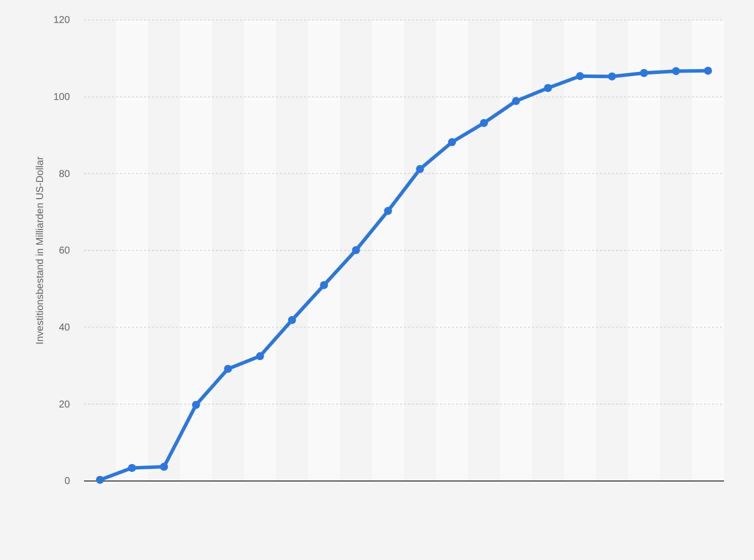 Image resolution: width=754 pixels, height=560 pixels. Describe the element at coordinates (64, 328) in the screenshot. I see `y-tick-label: 40` at that location.